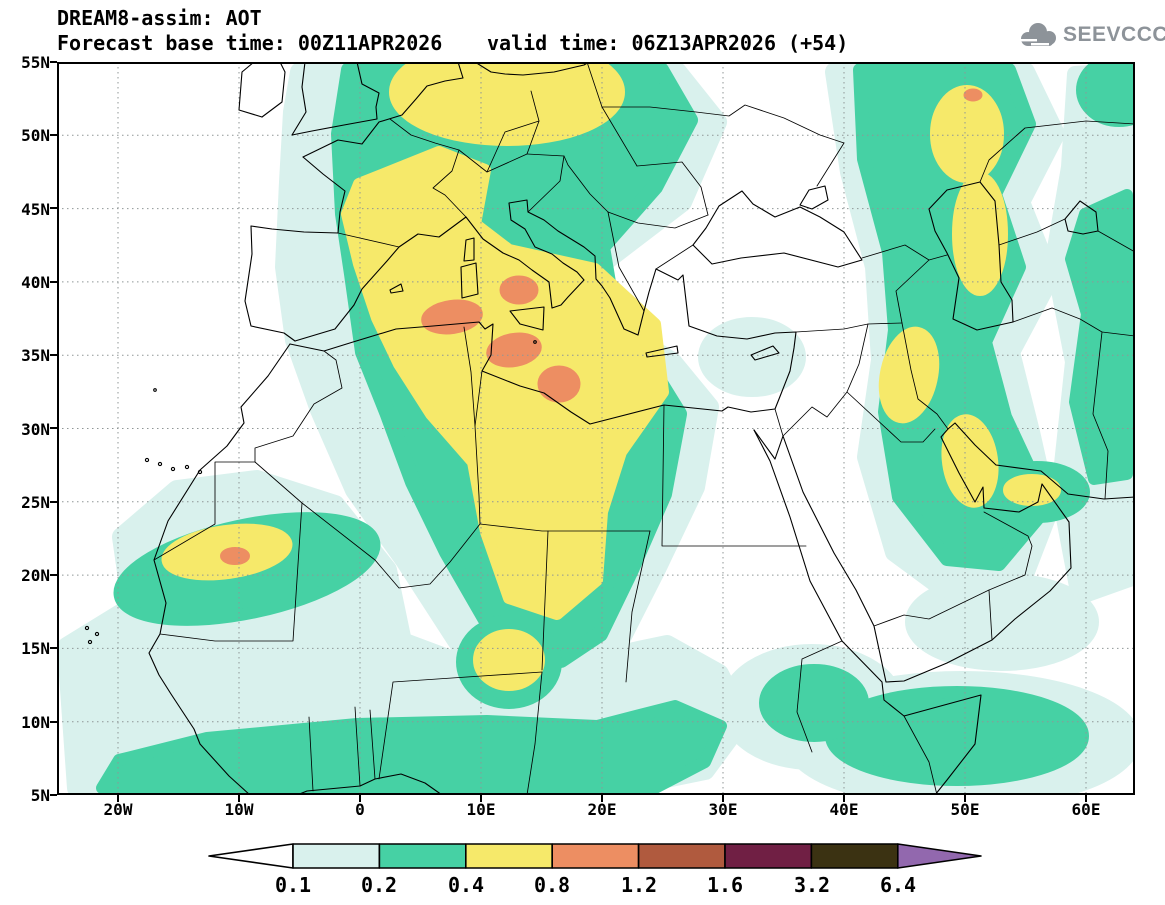 The height and width of the screenshot is (905, 1165). Describe the element at coordinates (723, 809) in the screenshot. I see `lon-tick-label: 30E` at that location.